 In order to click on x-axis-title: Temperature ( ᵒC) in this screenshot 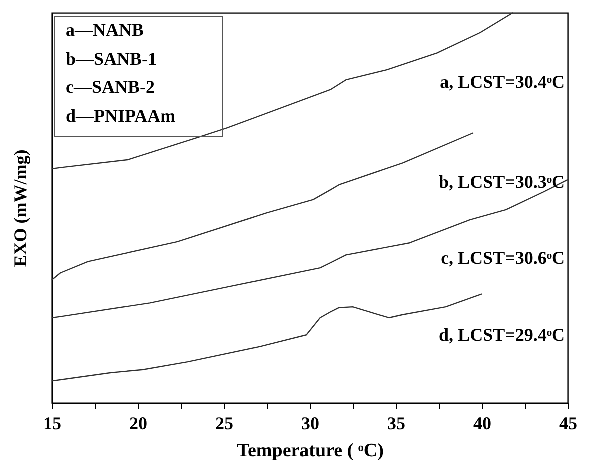, I will do `click(310, 451)`.